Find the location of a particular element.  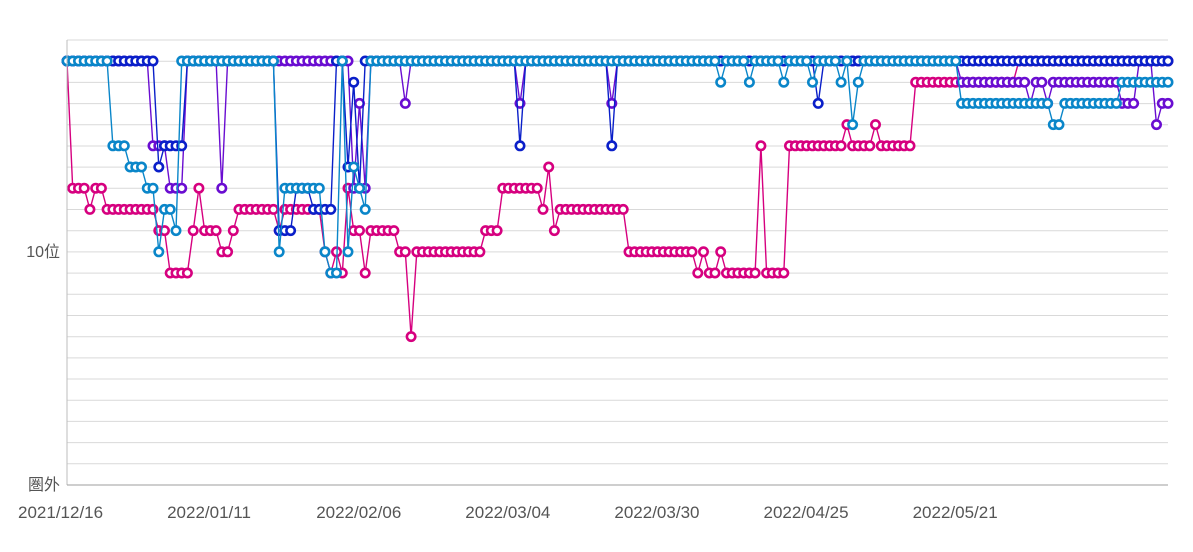

x-tick-label: 2022/03/04 is located at coordinates (507, 512).